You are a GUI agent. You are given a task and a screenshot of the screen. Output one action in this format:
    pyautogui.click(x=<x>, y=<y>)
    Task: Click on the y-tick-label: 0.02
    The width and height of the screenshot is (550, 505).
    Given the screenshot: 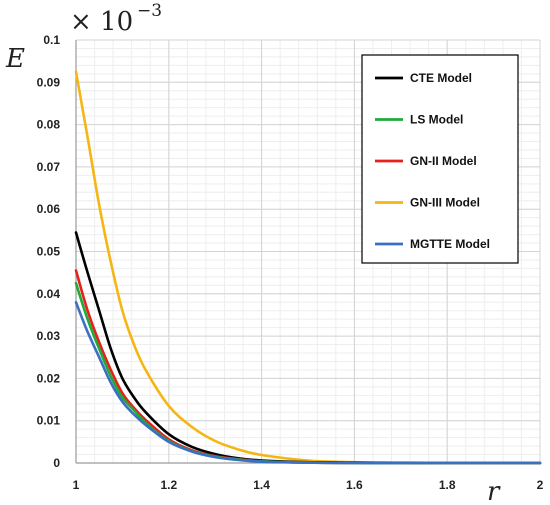 What is the action you would take?
    pyautogui.click(x=49, y=378)
    